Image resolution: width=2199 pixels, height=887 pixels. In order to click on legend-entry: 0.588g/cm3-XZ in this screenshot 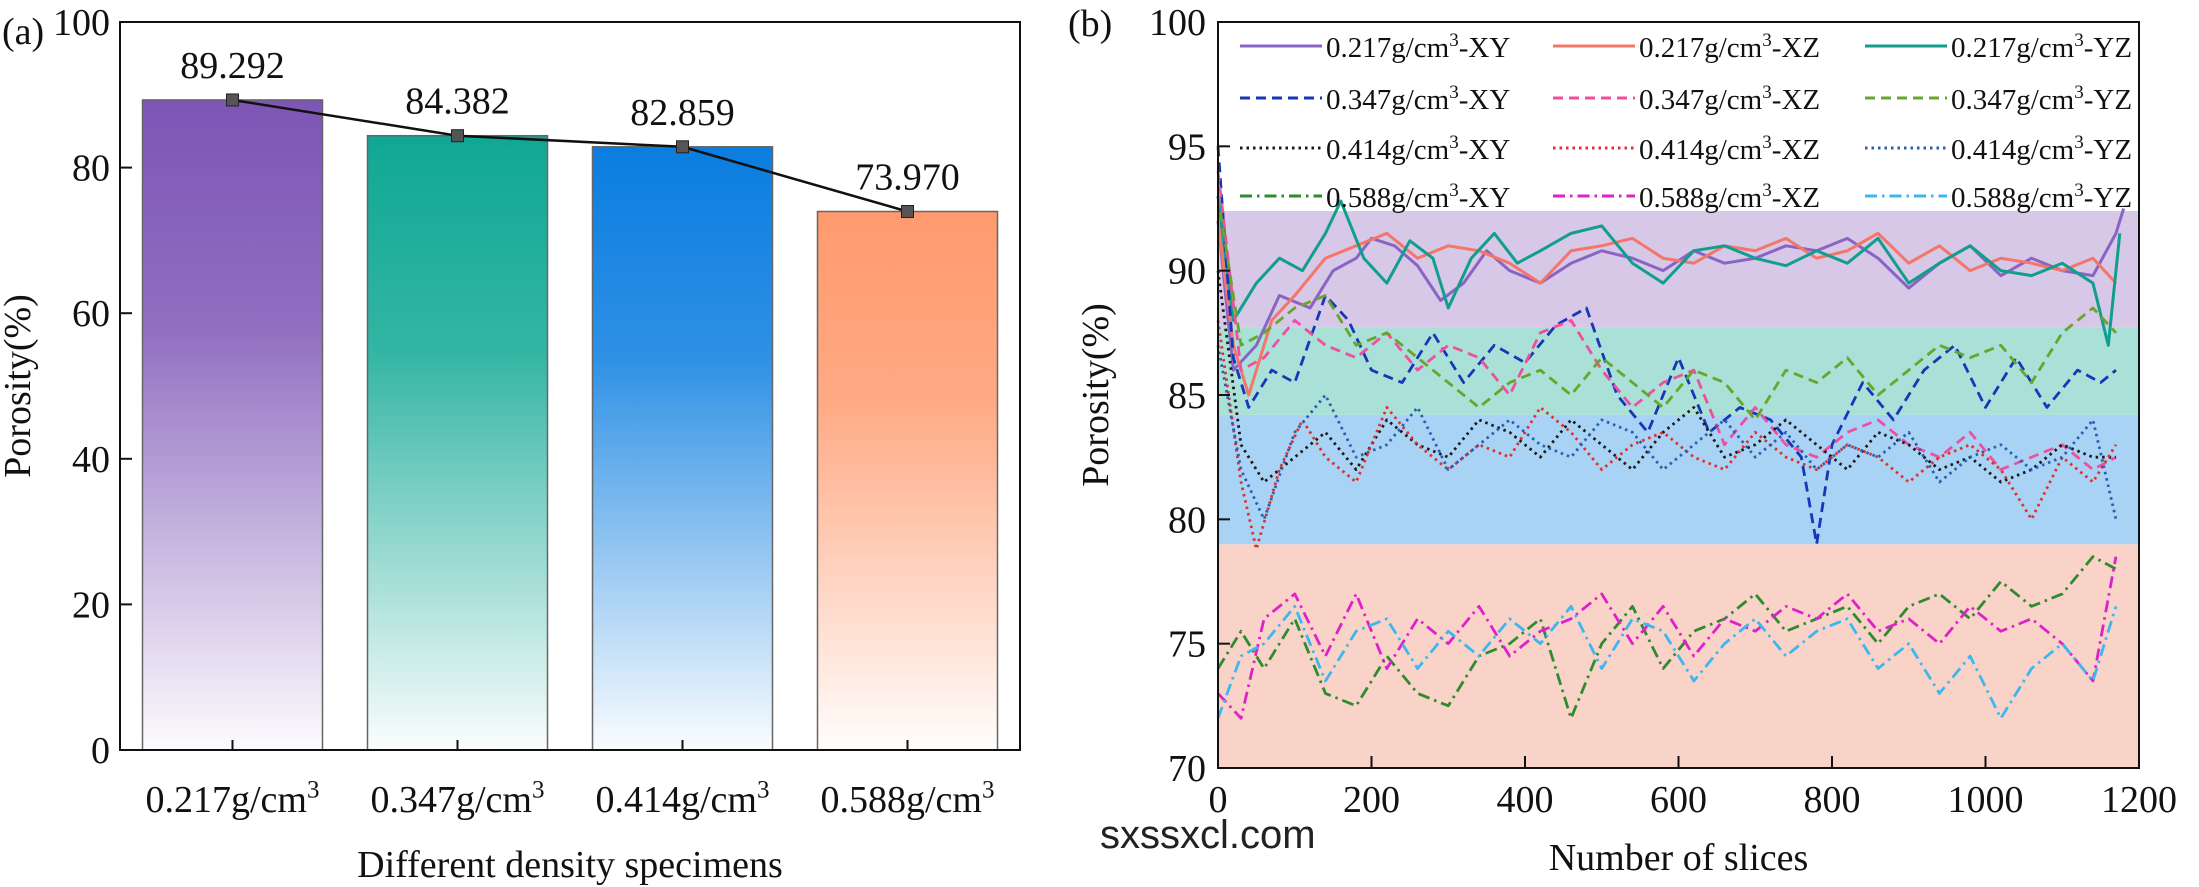, I will do `click(1729, 197)`.